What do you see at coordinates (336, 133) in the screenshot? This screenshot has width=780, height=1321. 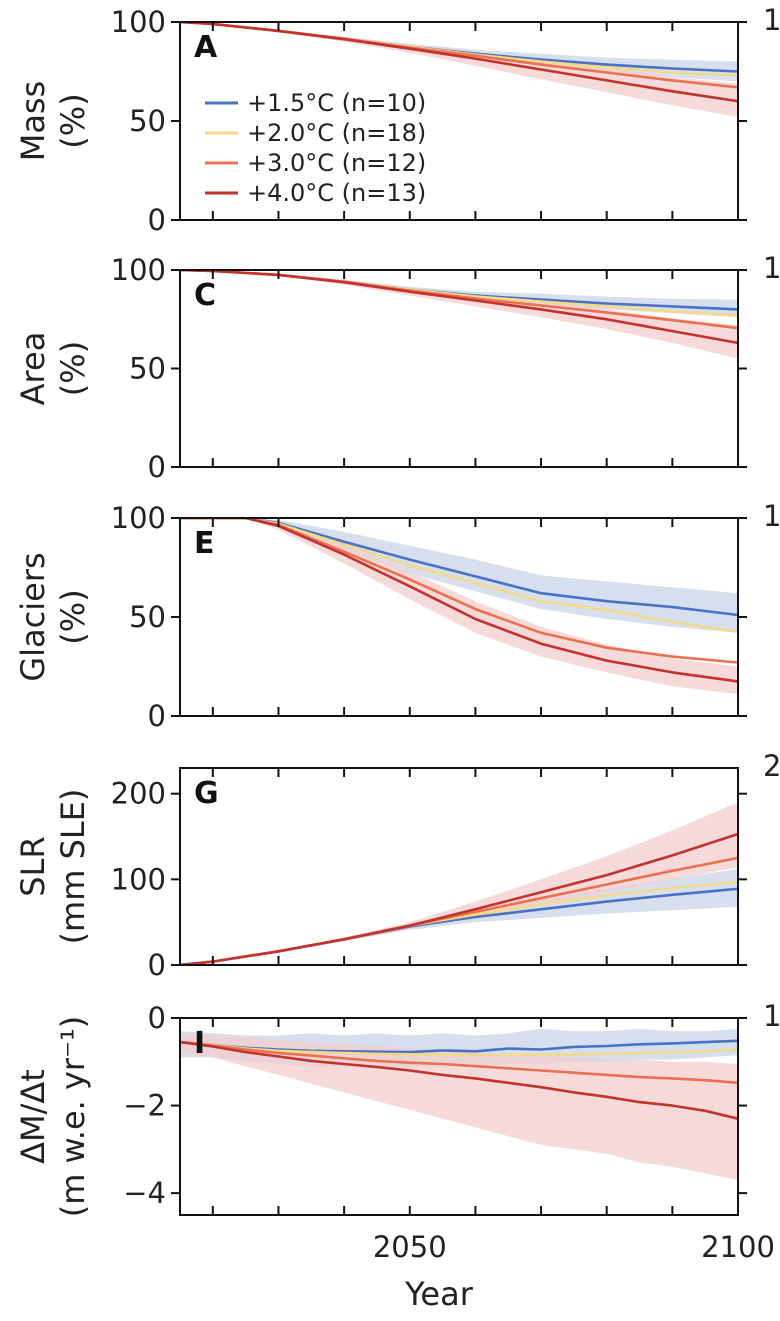 I see `legend-entry: +2.0°C (n=18)` at bounding box center [336, 133].